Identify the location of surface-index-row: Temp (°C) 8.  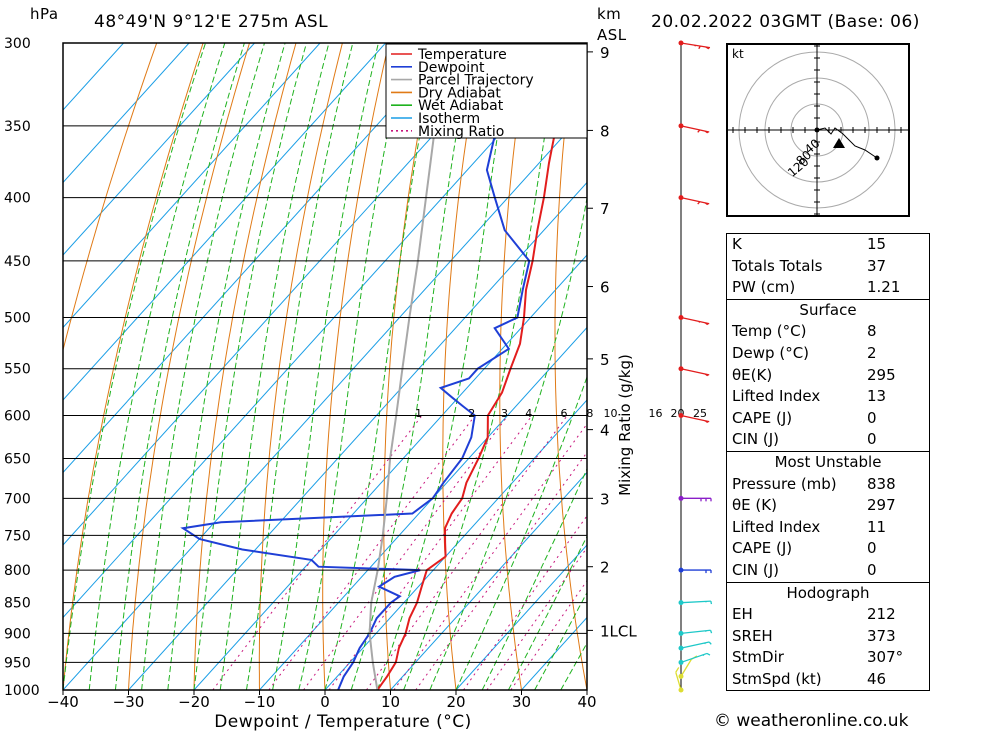
(828, 332).